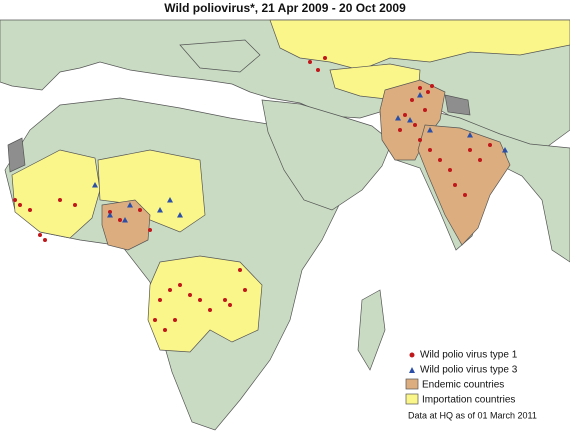  Describe the element at coordinates (468, 400) in the screenshot. I see `legend-label: Importation countries` at that location.